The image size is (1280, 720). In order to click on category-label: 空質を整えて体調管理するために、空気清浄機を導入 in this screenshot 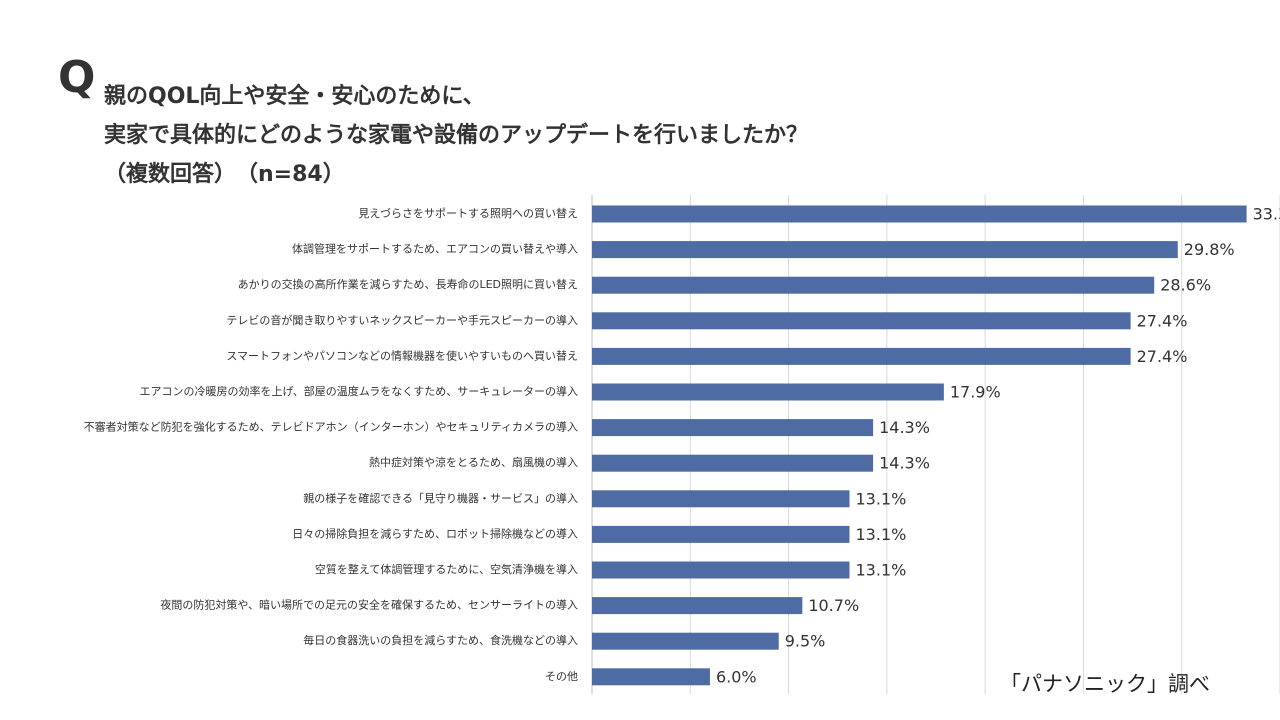, I will do `click(446, 569)`.